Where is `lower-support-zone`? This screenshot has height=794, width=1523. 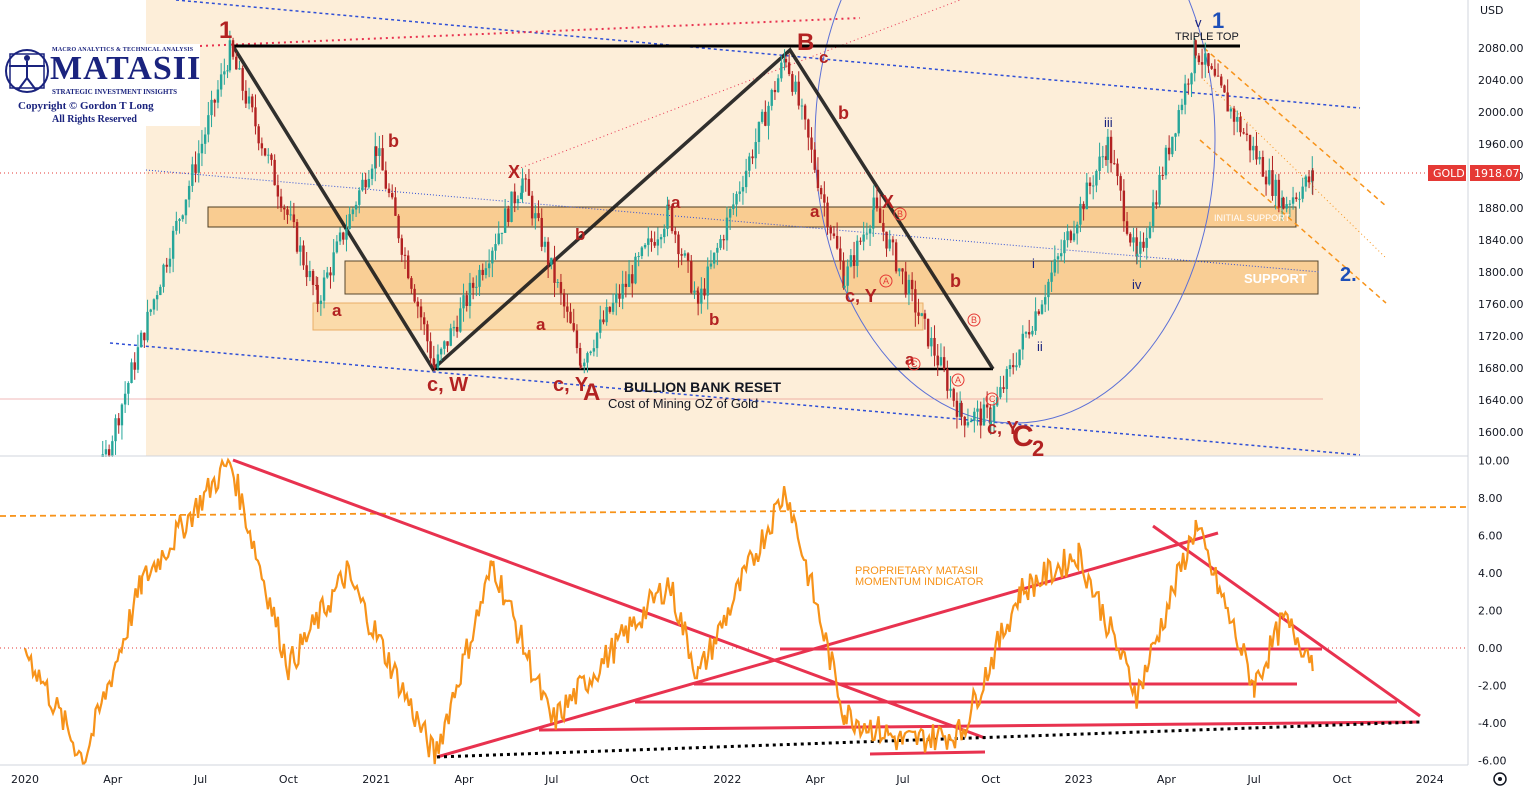 lower-support-zone is located at coordinates (618, 316).